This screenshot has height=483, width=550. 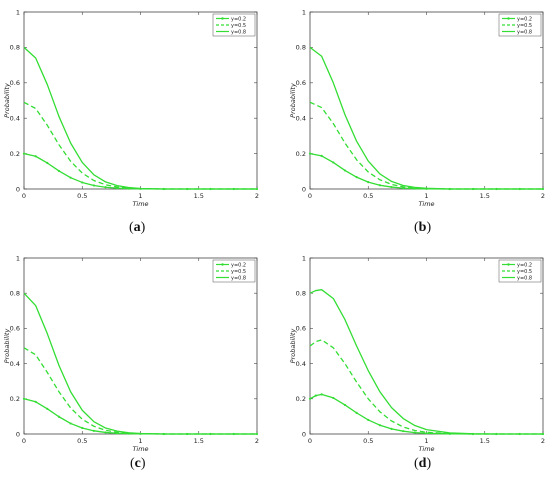 What do you see at coordinates (137, 463) in the screenshot?
I see `panel-caption-c-letter: c` at bounding box center [137, 463].